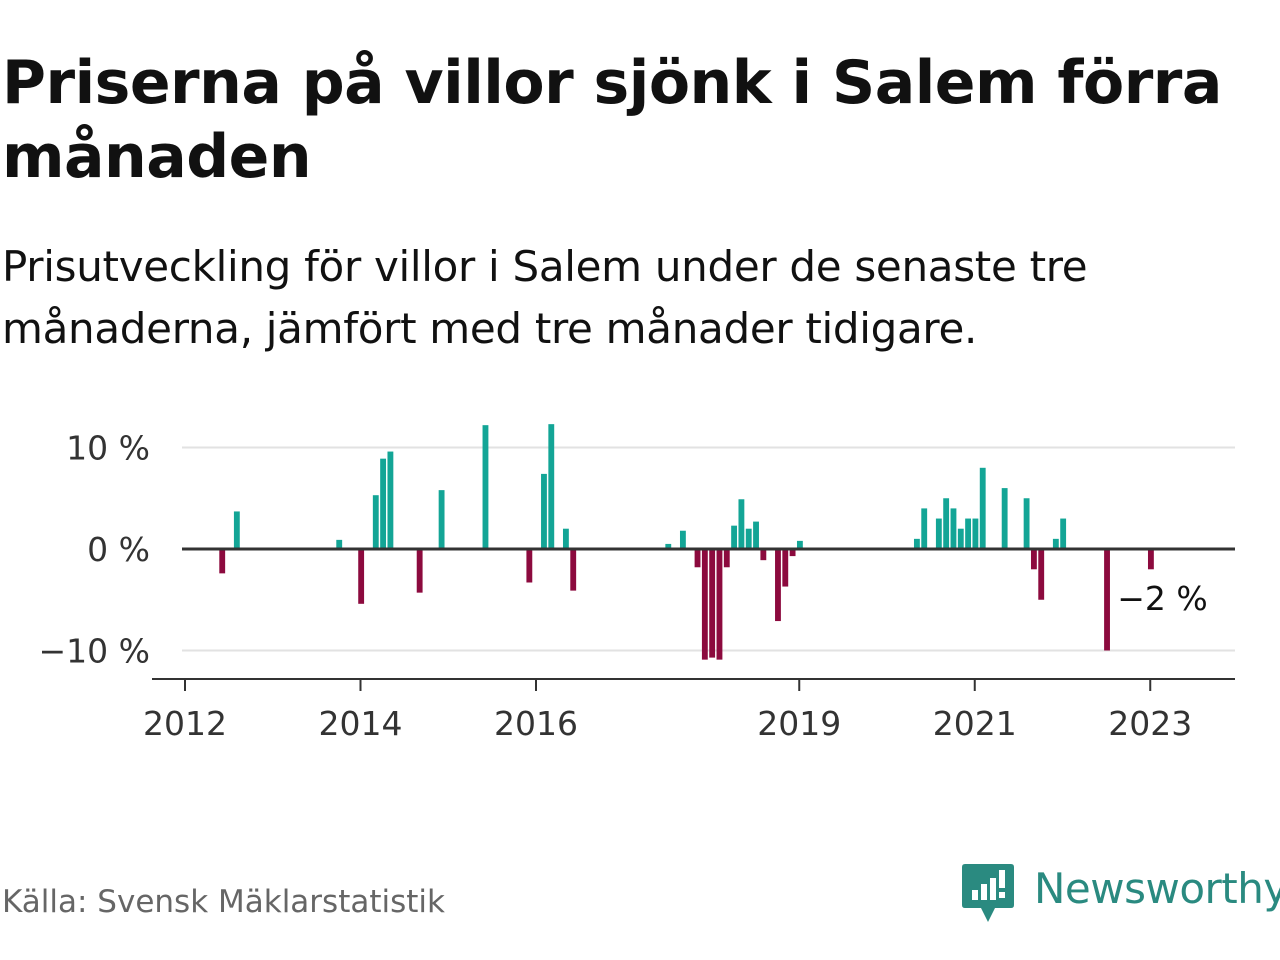 This screenshot has width=1280, height=960. Describe the element at coordinates (536, 723) in the screenshot. I see `x-tick-label: 2016` at that location.